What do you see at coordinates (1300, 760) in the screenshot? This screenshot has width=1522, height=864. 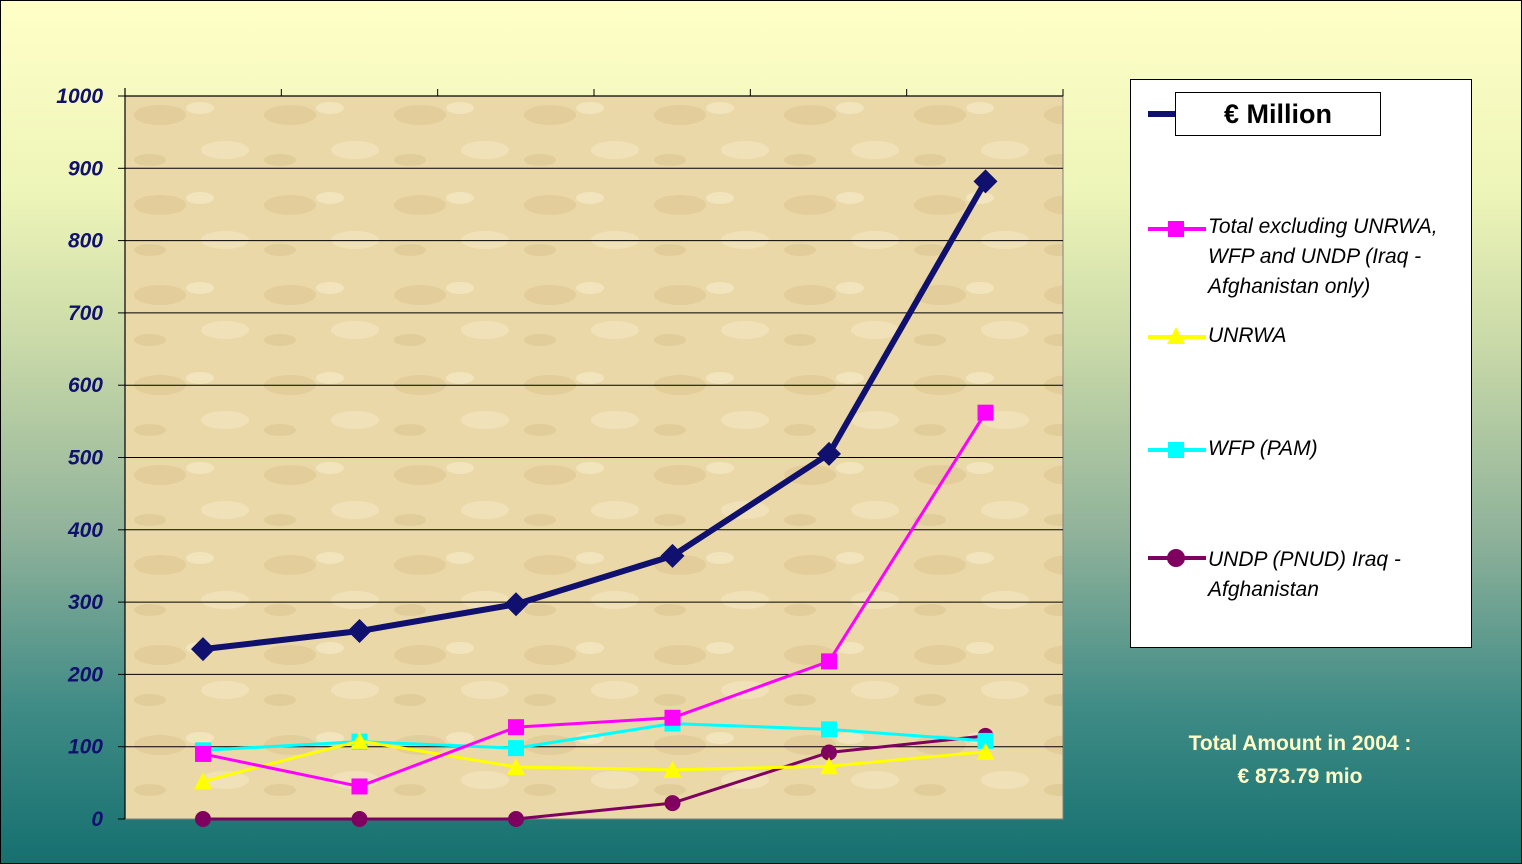 I see `total-amount-annotation: Total Amount in 2004 : € 873.79 mio` at bounding box center [1300, 760].